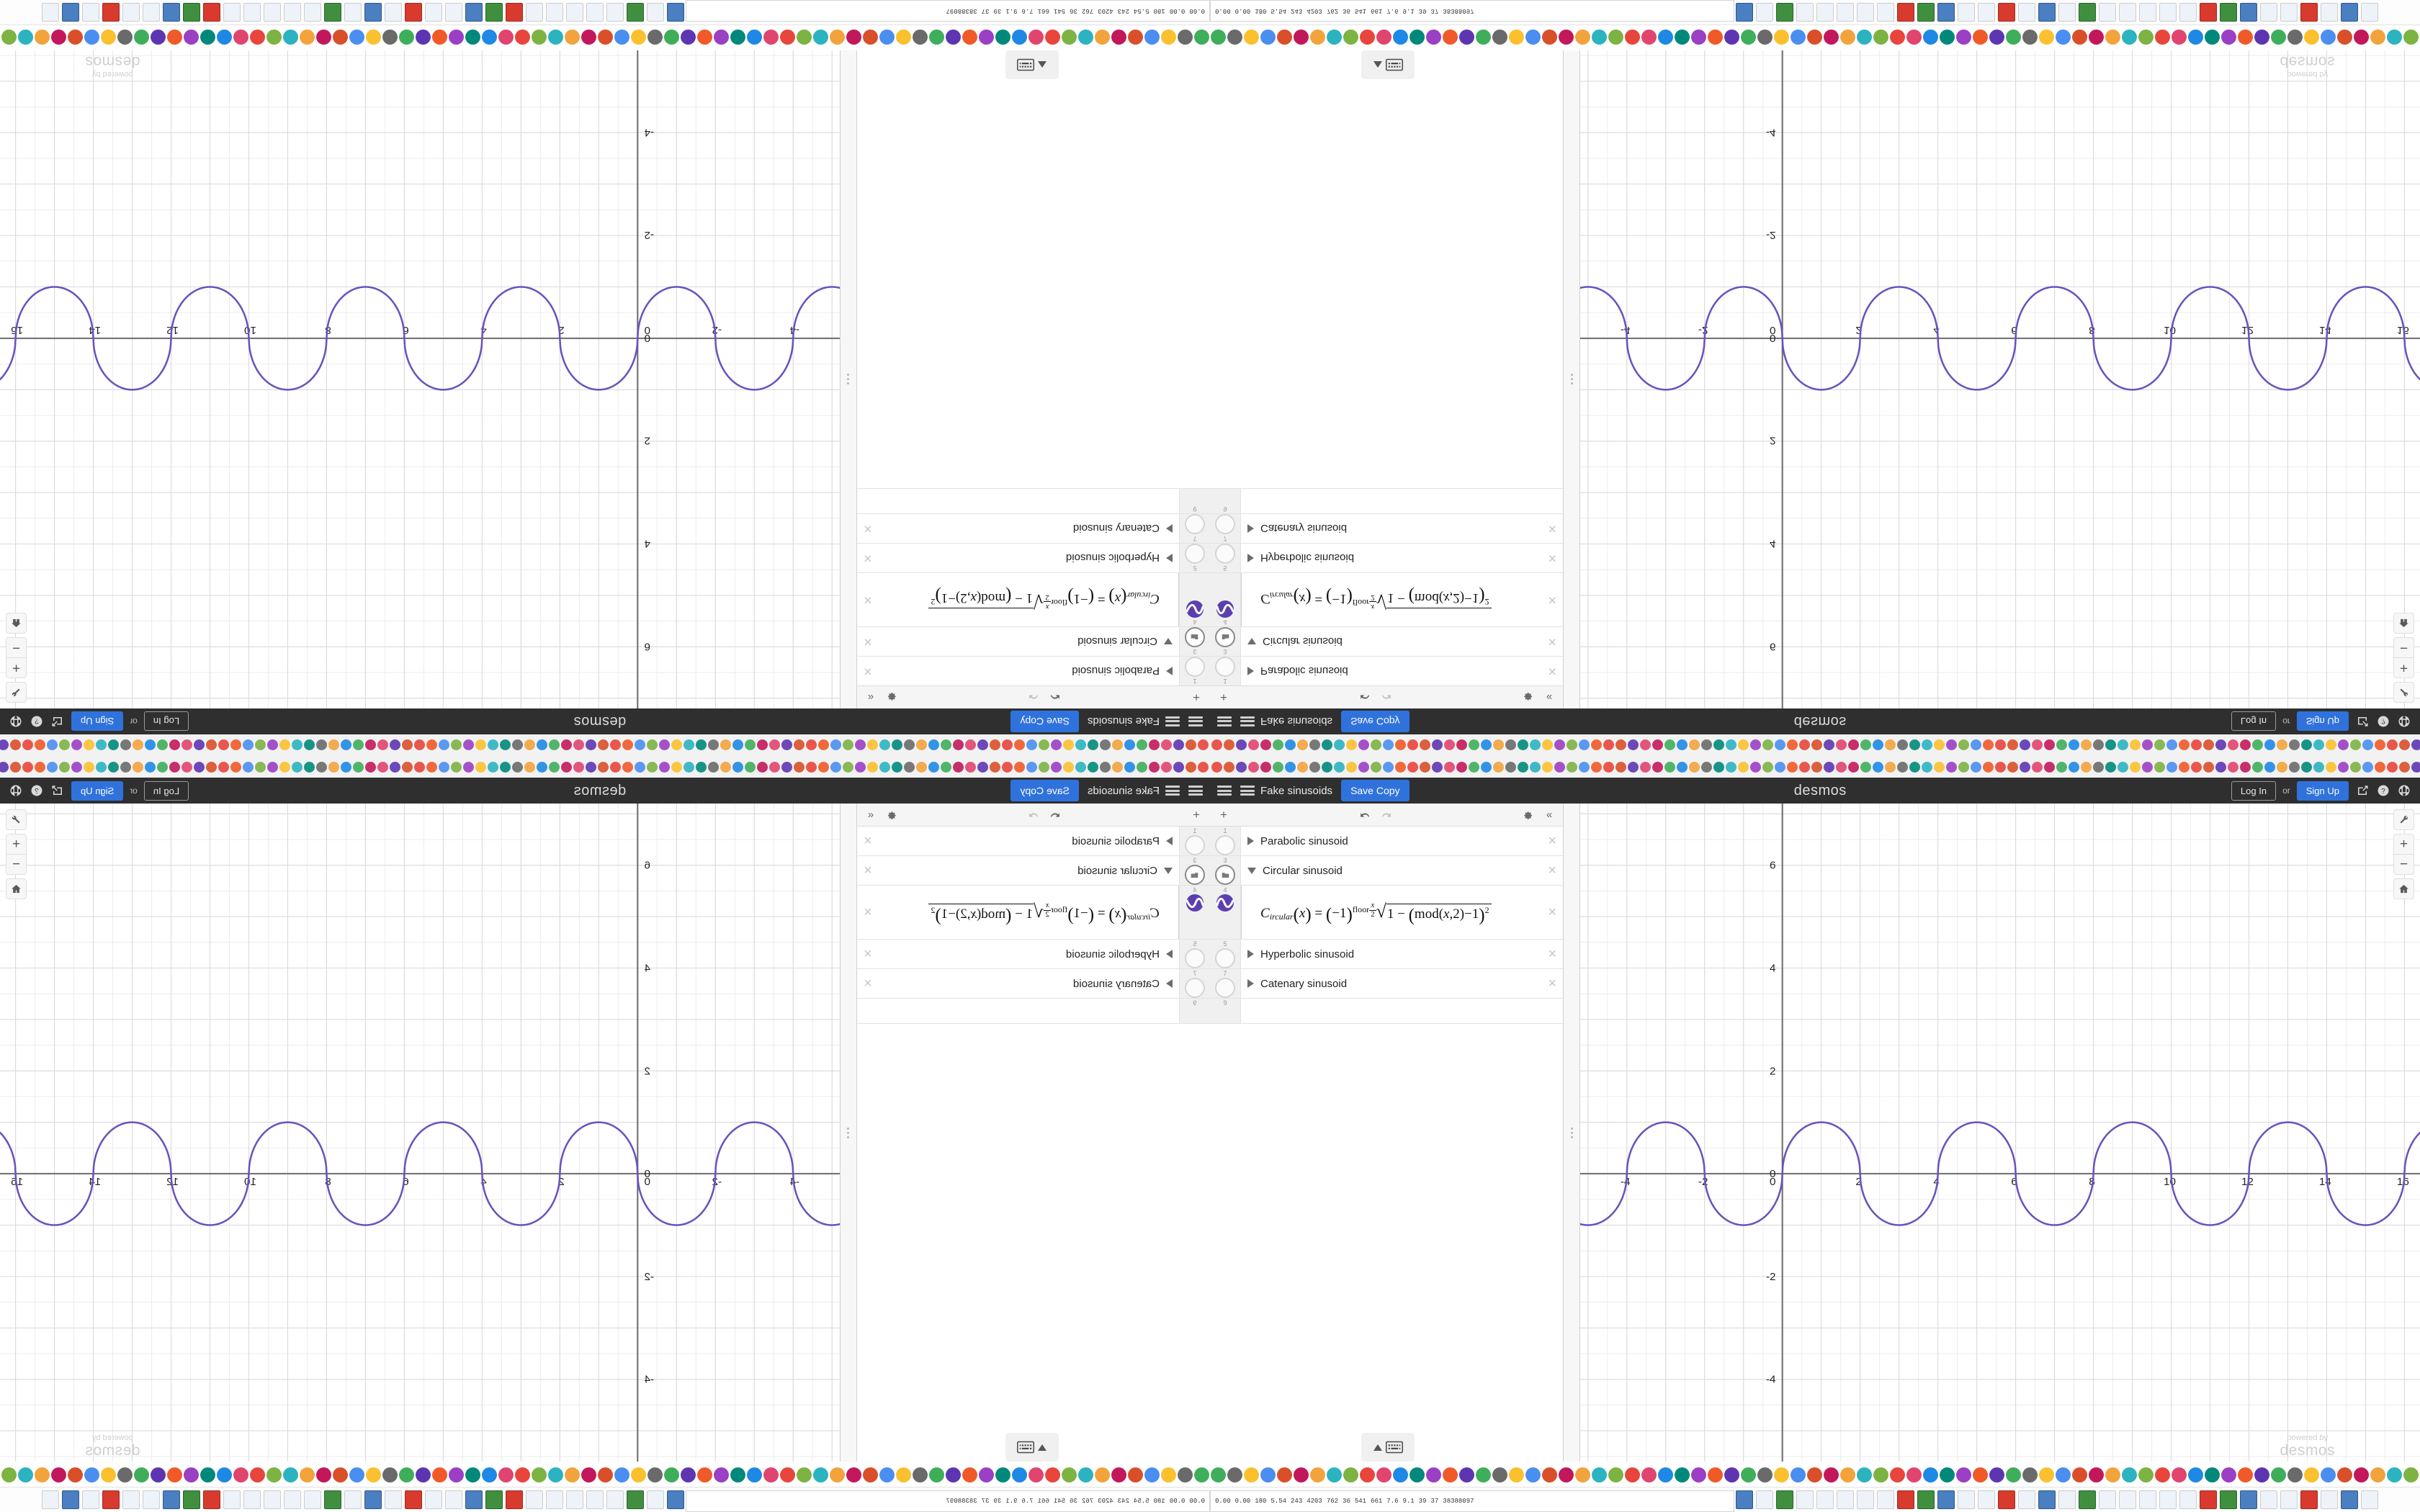  What do you see at coordinates (1033, 500) in the screenshot?
I see `expression-row: 9` at bounding box center [1033, 500].